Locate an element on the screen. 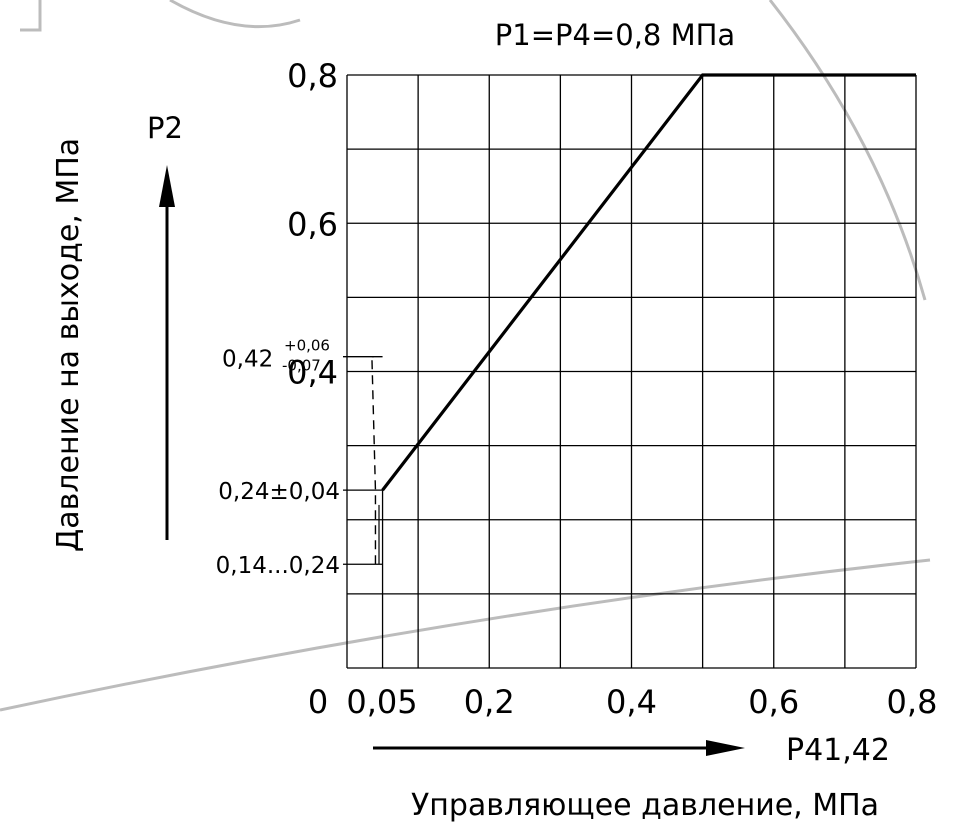 This screenshot has width=967, height=830. x-axis-arrow is located at coordinates (559, 748).